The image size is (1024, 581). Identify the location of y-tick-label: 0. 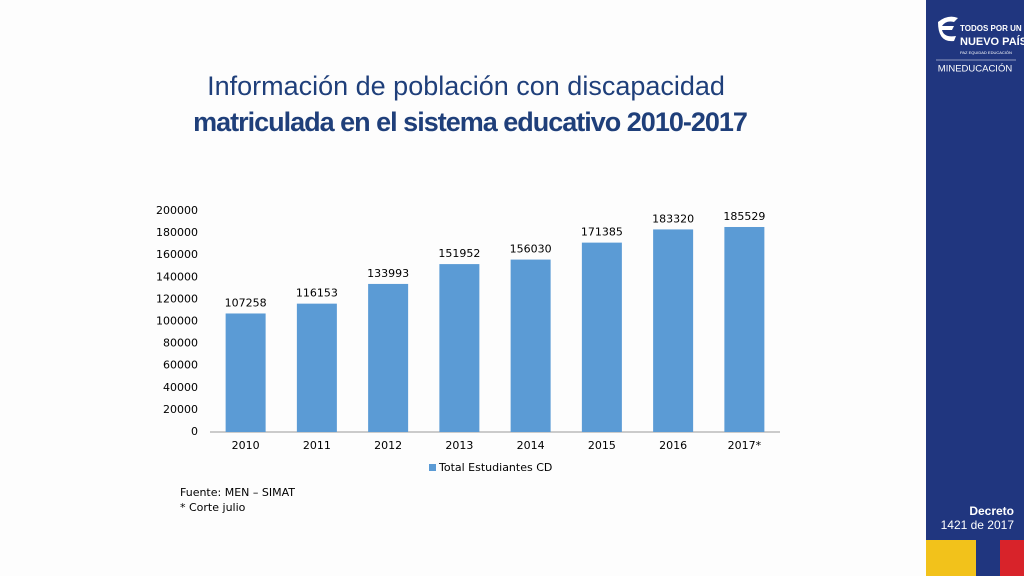
(194, 431).